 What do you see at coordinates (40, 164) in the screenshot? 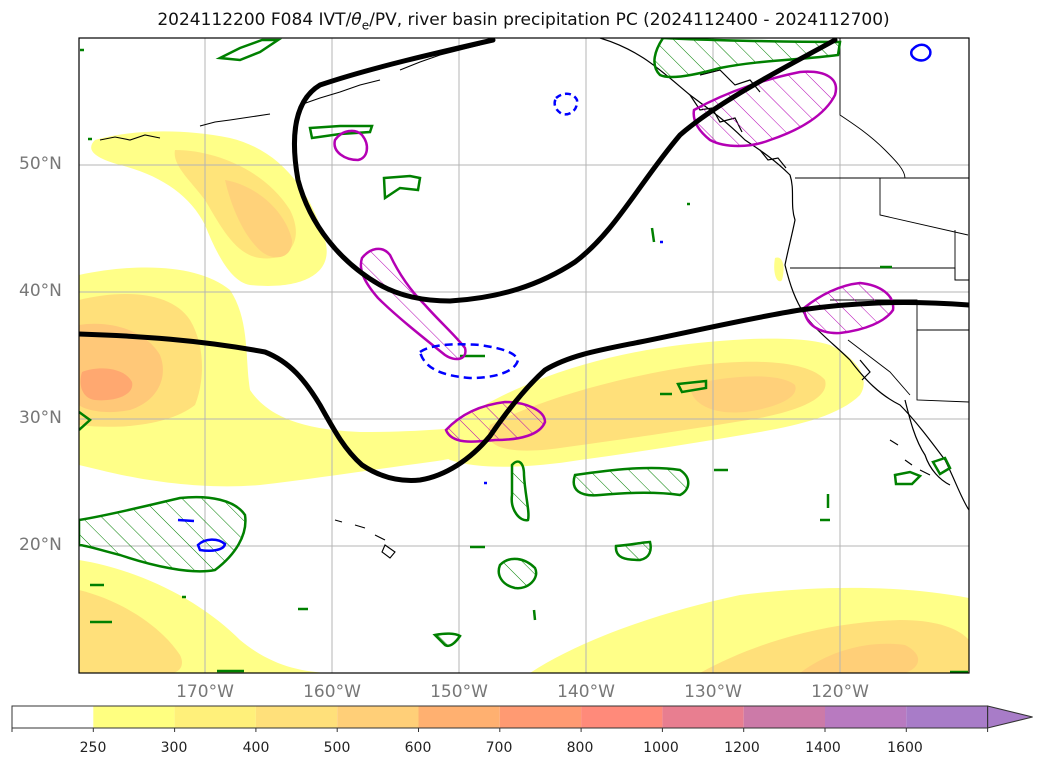
I see `lat-label-50n: 50°N` at bounding box center [40, 164].